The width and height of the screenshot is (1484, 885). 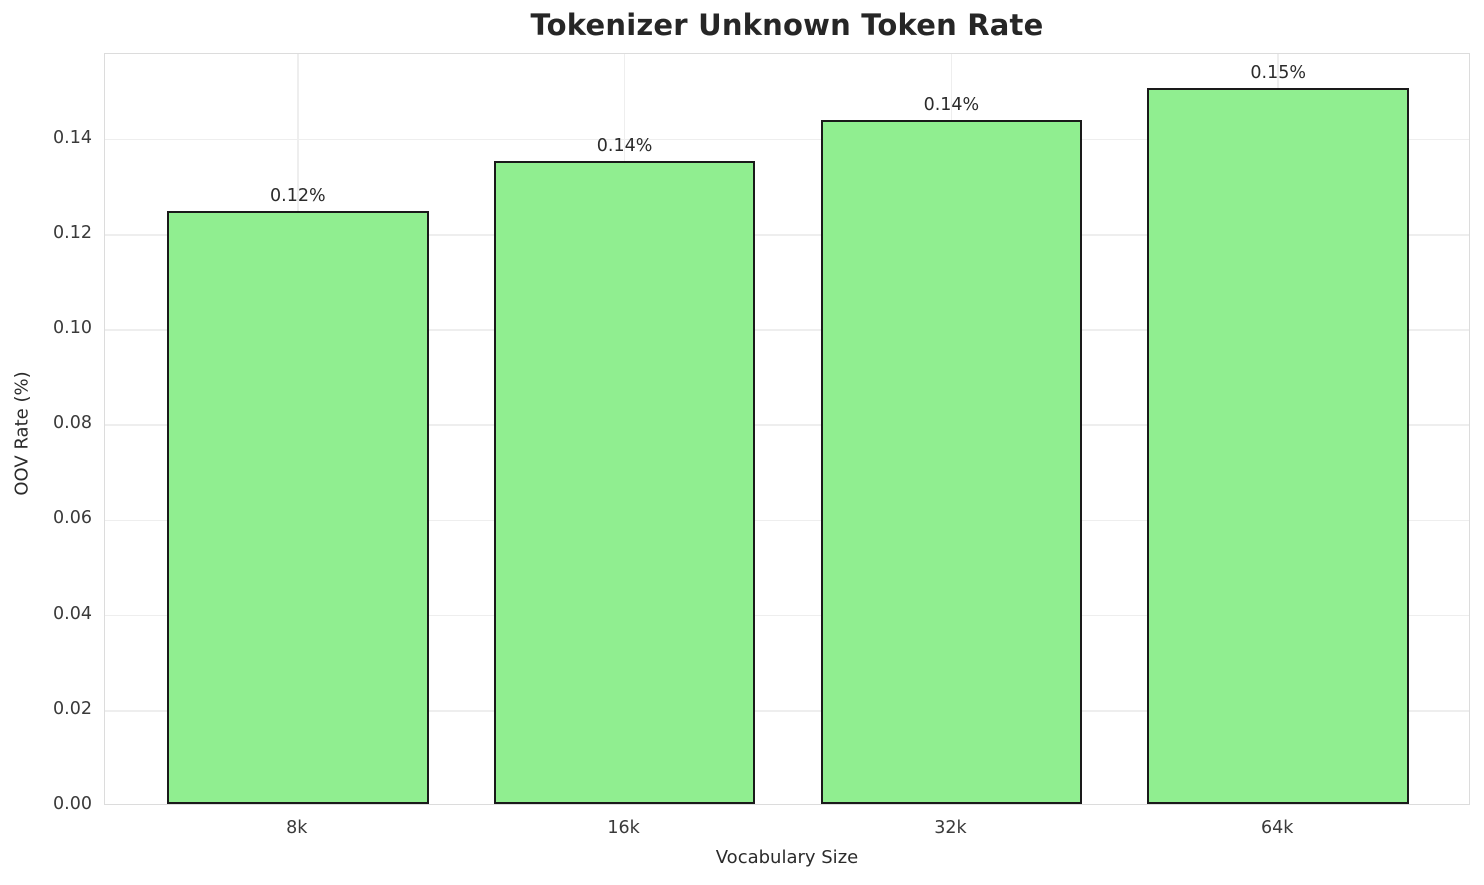 What do you see at coordinates (72, 232) in the screenshot?
I see `y-tick-label: 0.12` at bounding box center [72, 232].